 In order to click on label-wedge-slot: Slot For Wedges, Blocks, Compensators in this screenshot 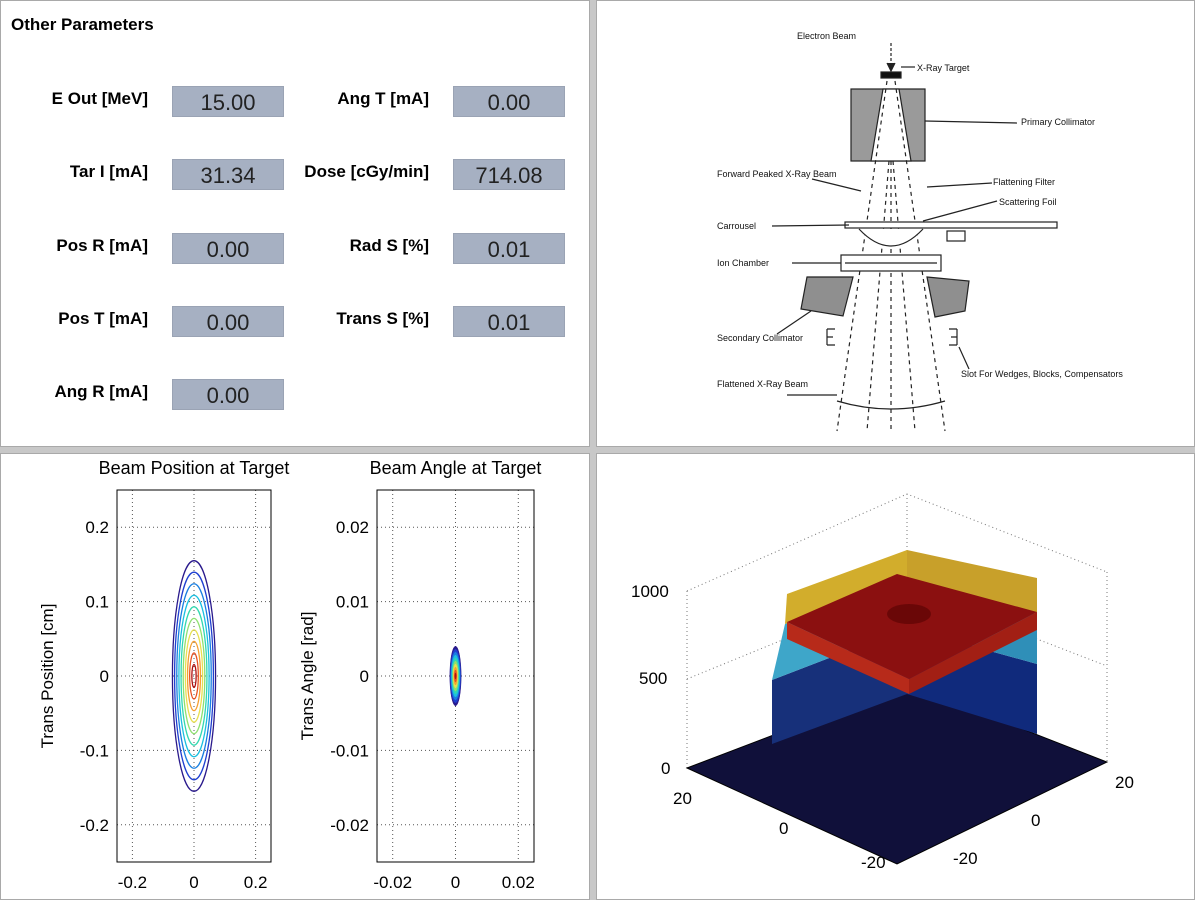, I will do `click(1042, 374)`.